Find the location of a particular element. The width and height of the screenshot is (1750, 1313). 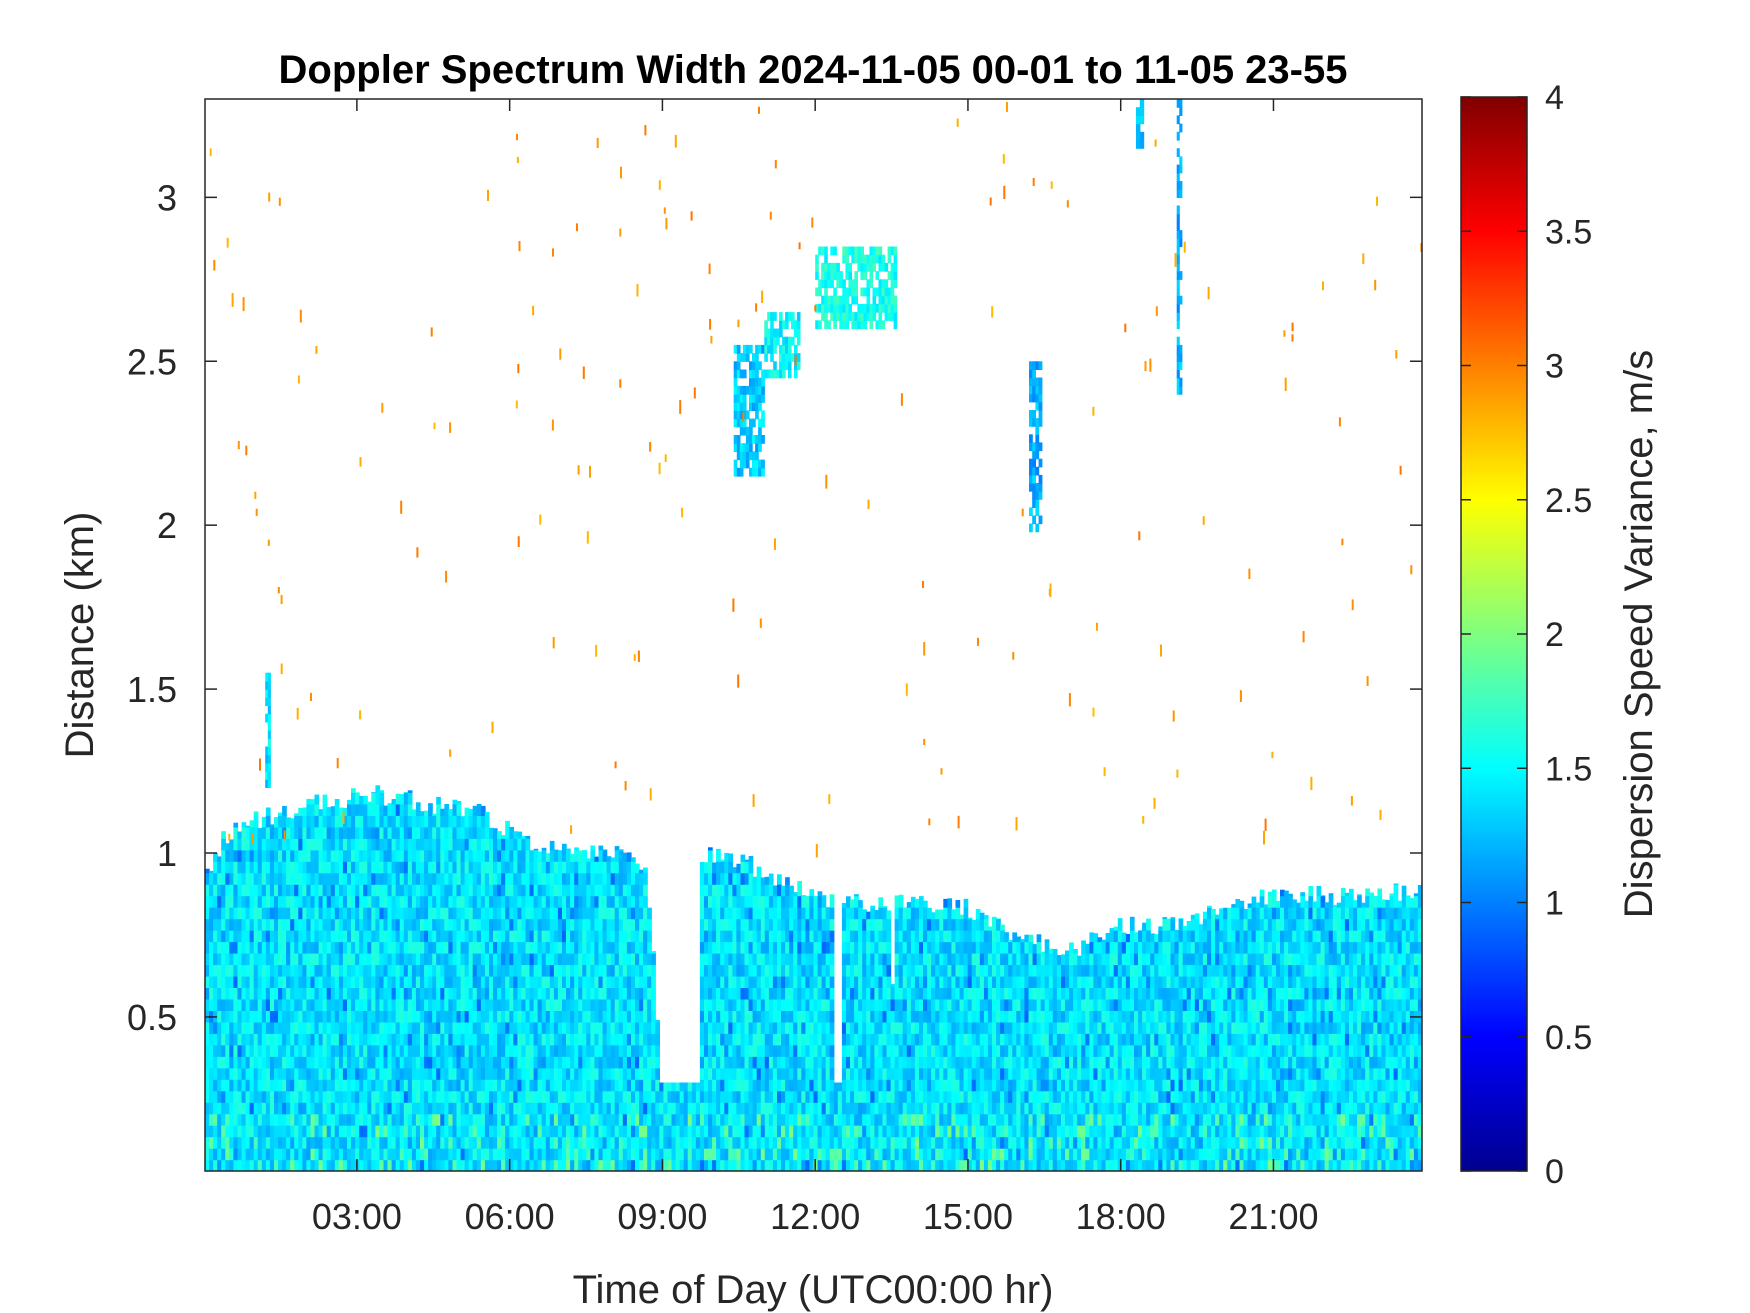

colorbar-tick-label: 0.5 is located at coordinates (1568, 1038).